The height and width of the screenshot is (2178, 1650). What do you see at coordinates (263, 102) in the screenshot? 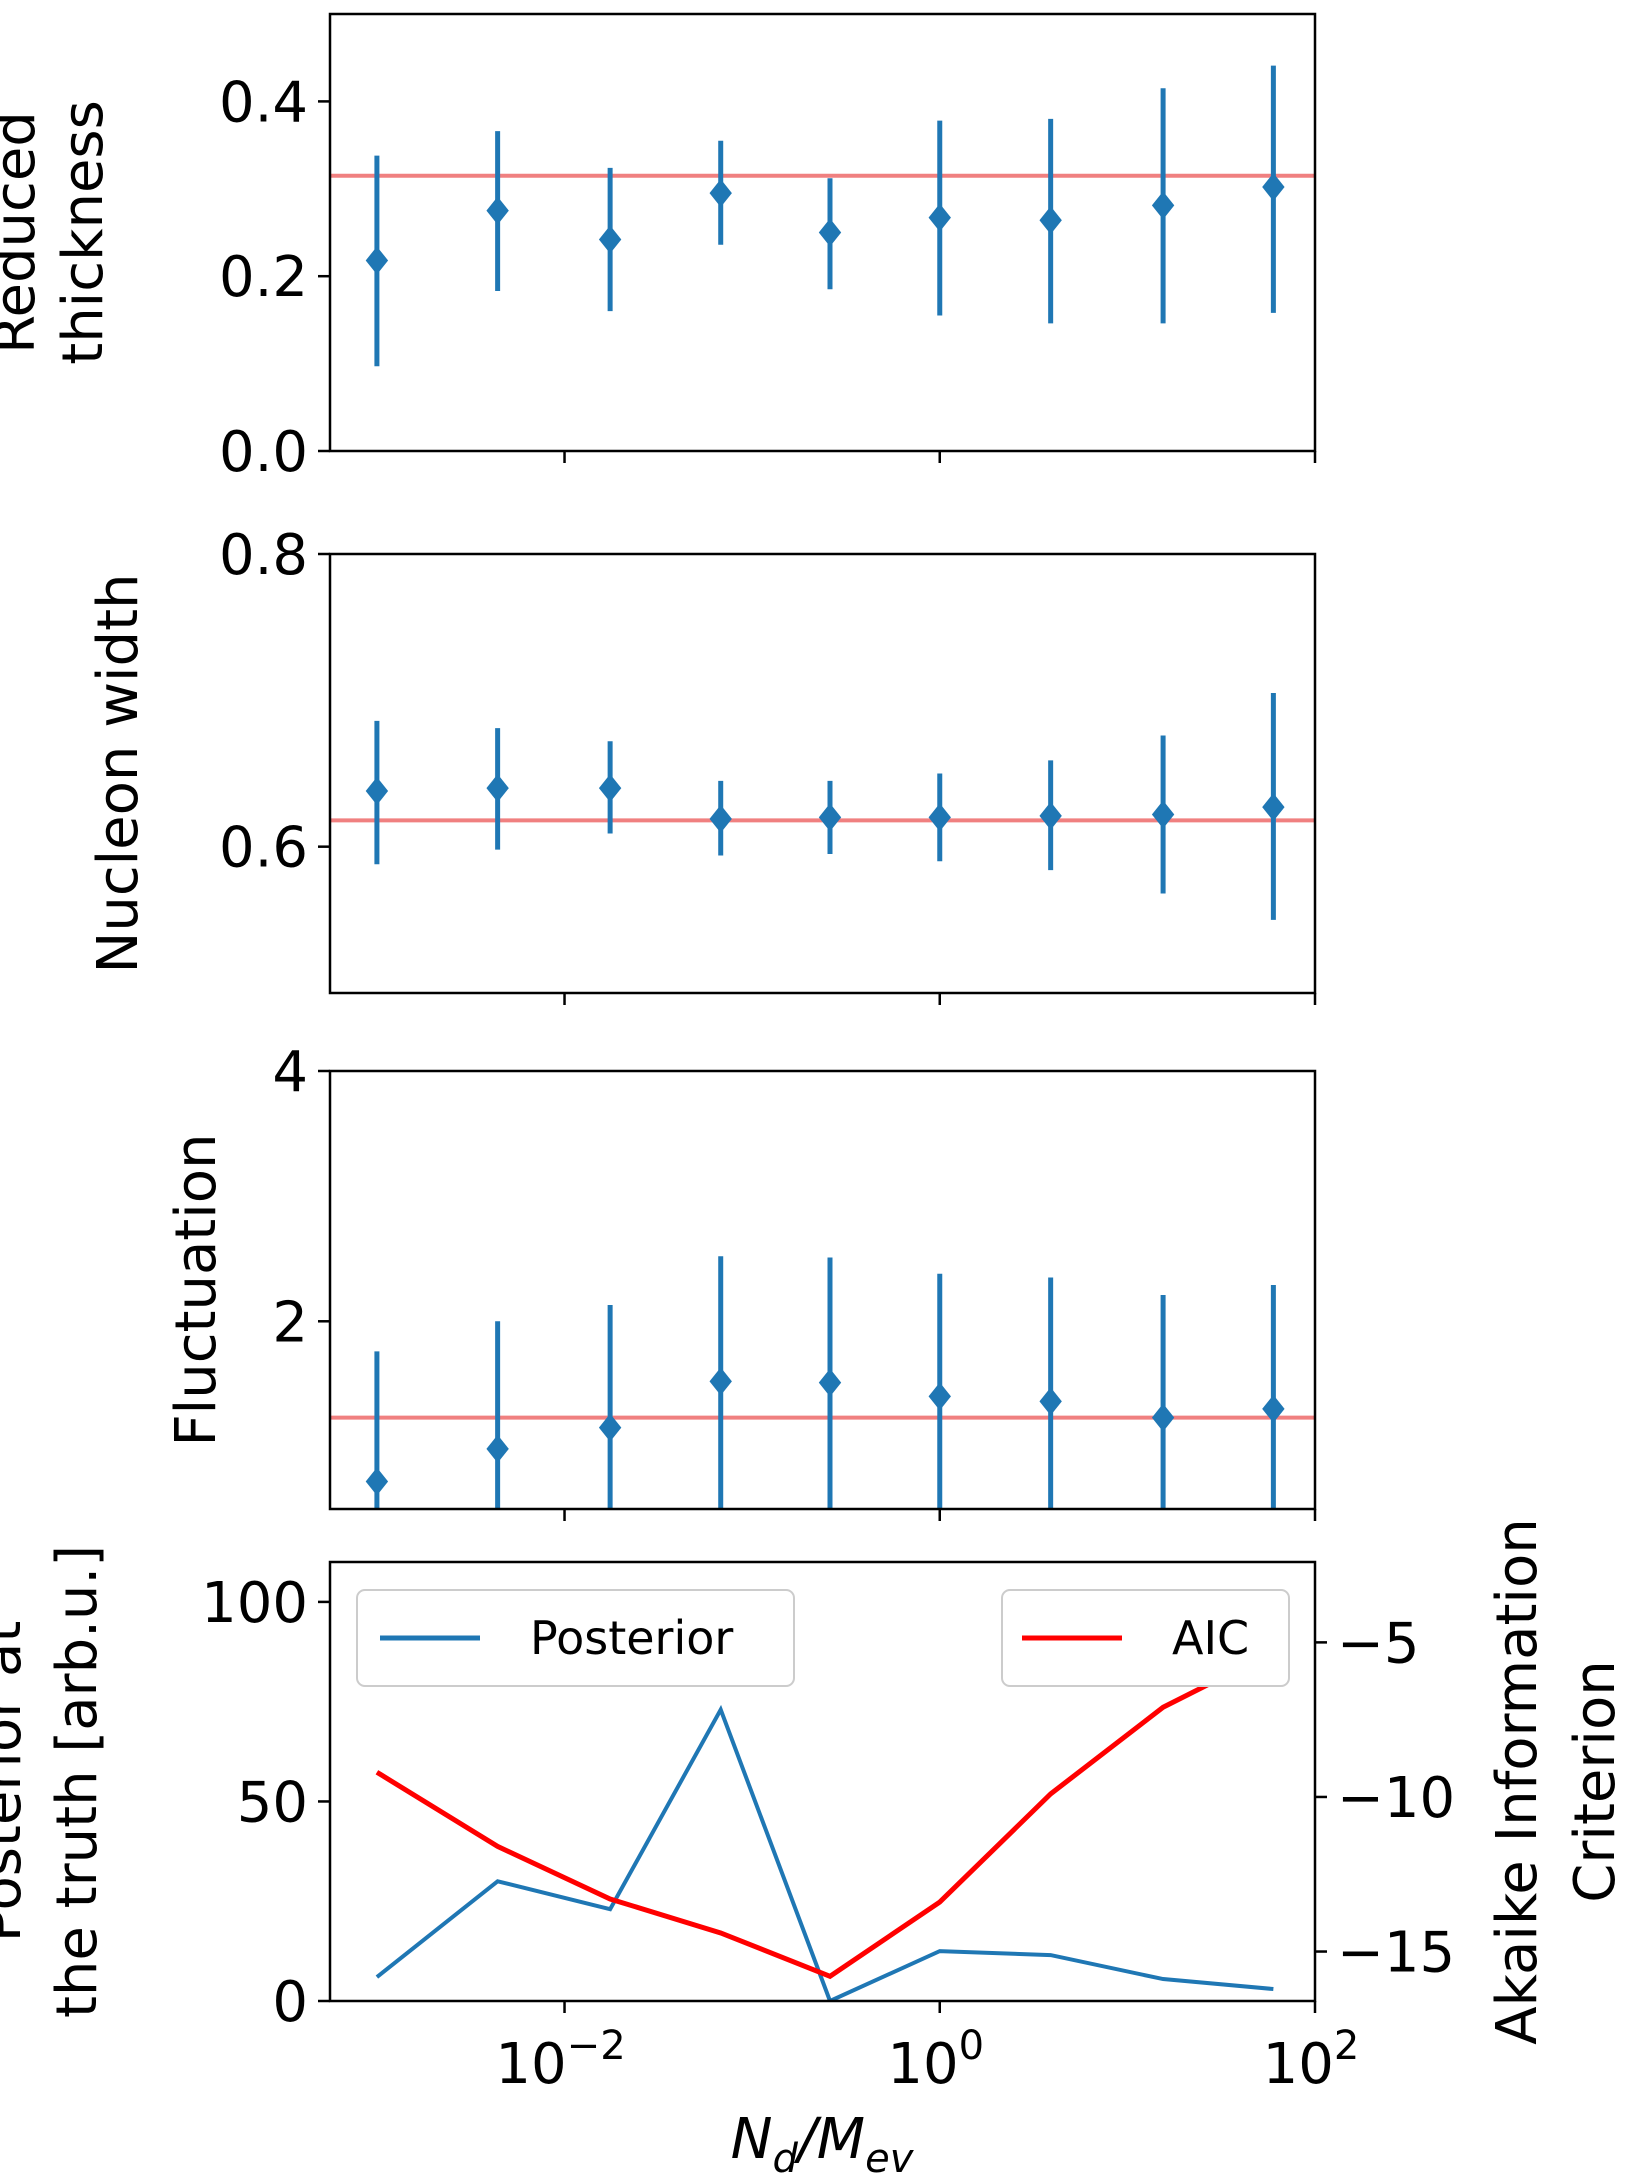
I see `panel0-ytick-label-2: 0.4` at bounding box center [263, 102].